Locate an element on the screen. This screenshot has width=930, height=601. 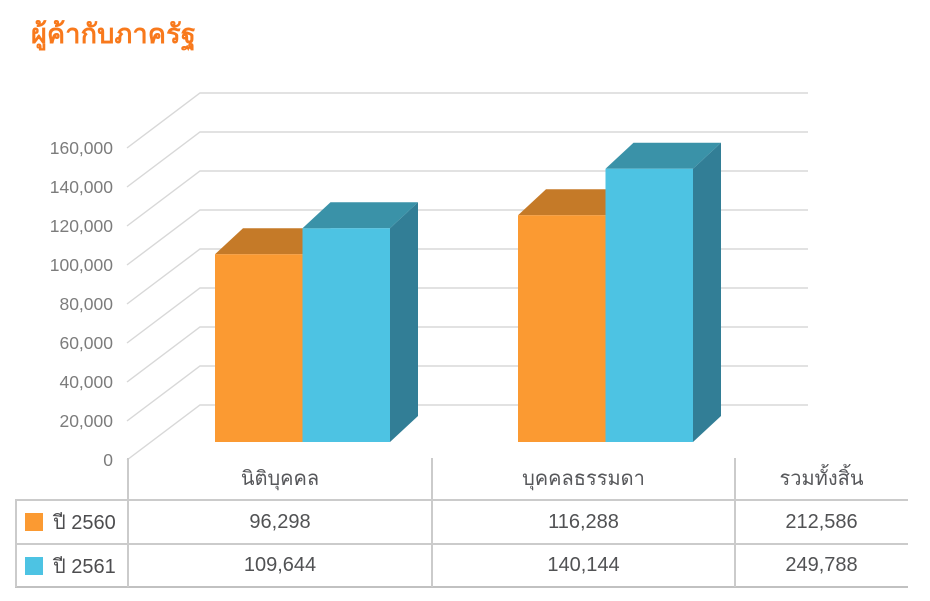
value-cell: 116,288 is located at coordinates (583, 521).